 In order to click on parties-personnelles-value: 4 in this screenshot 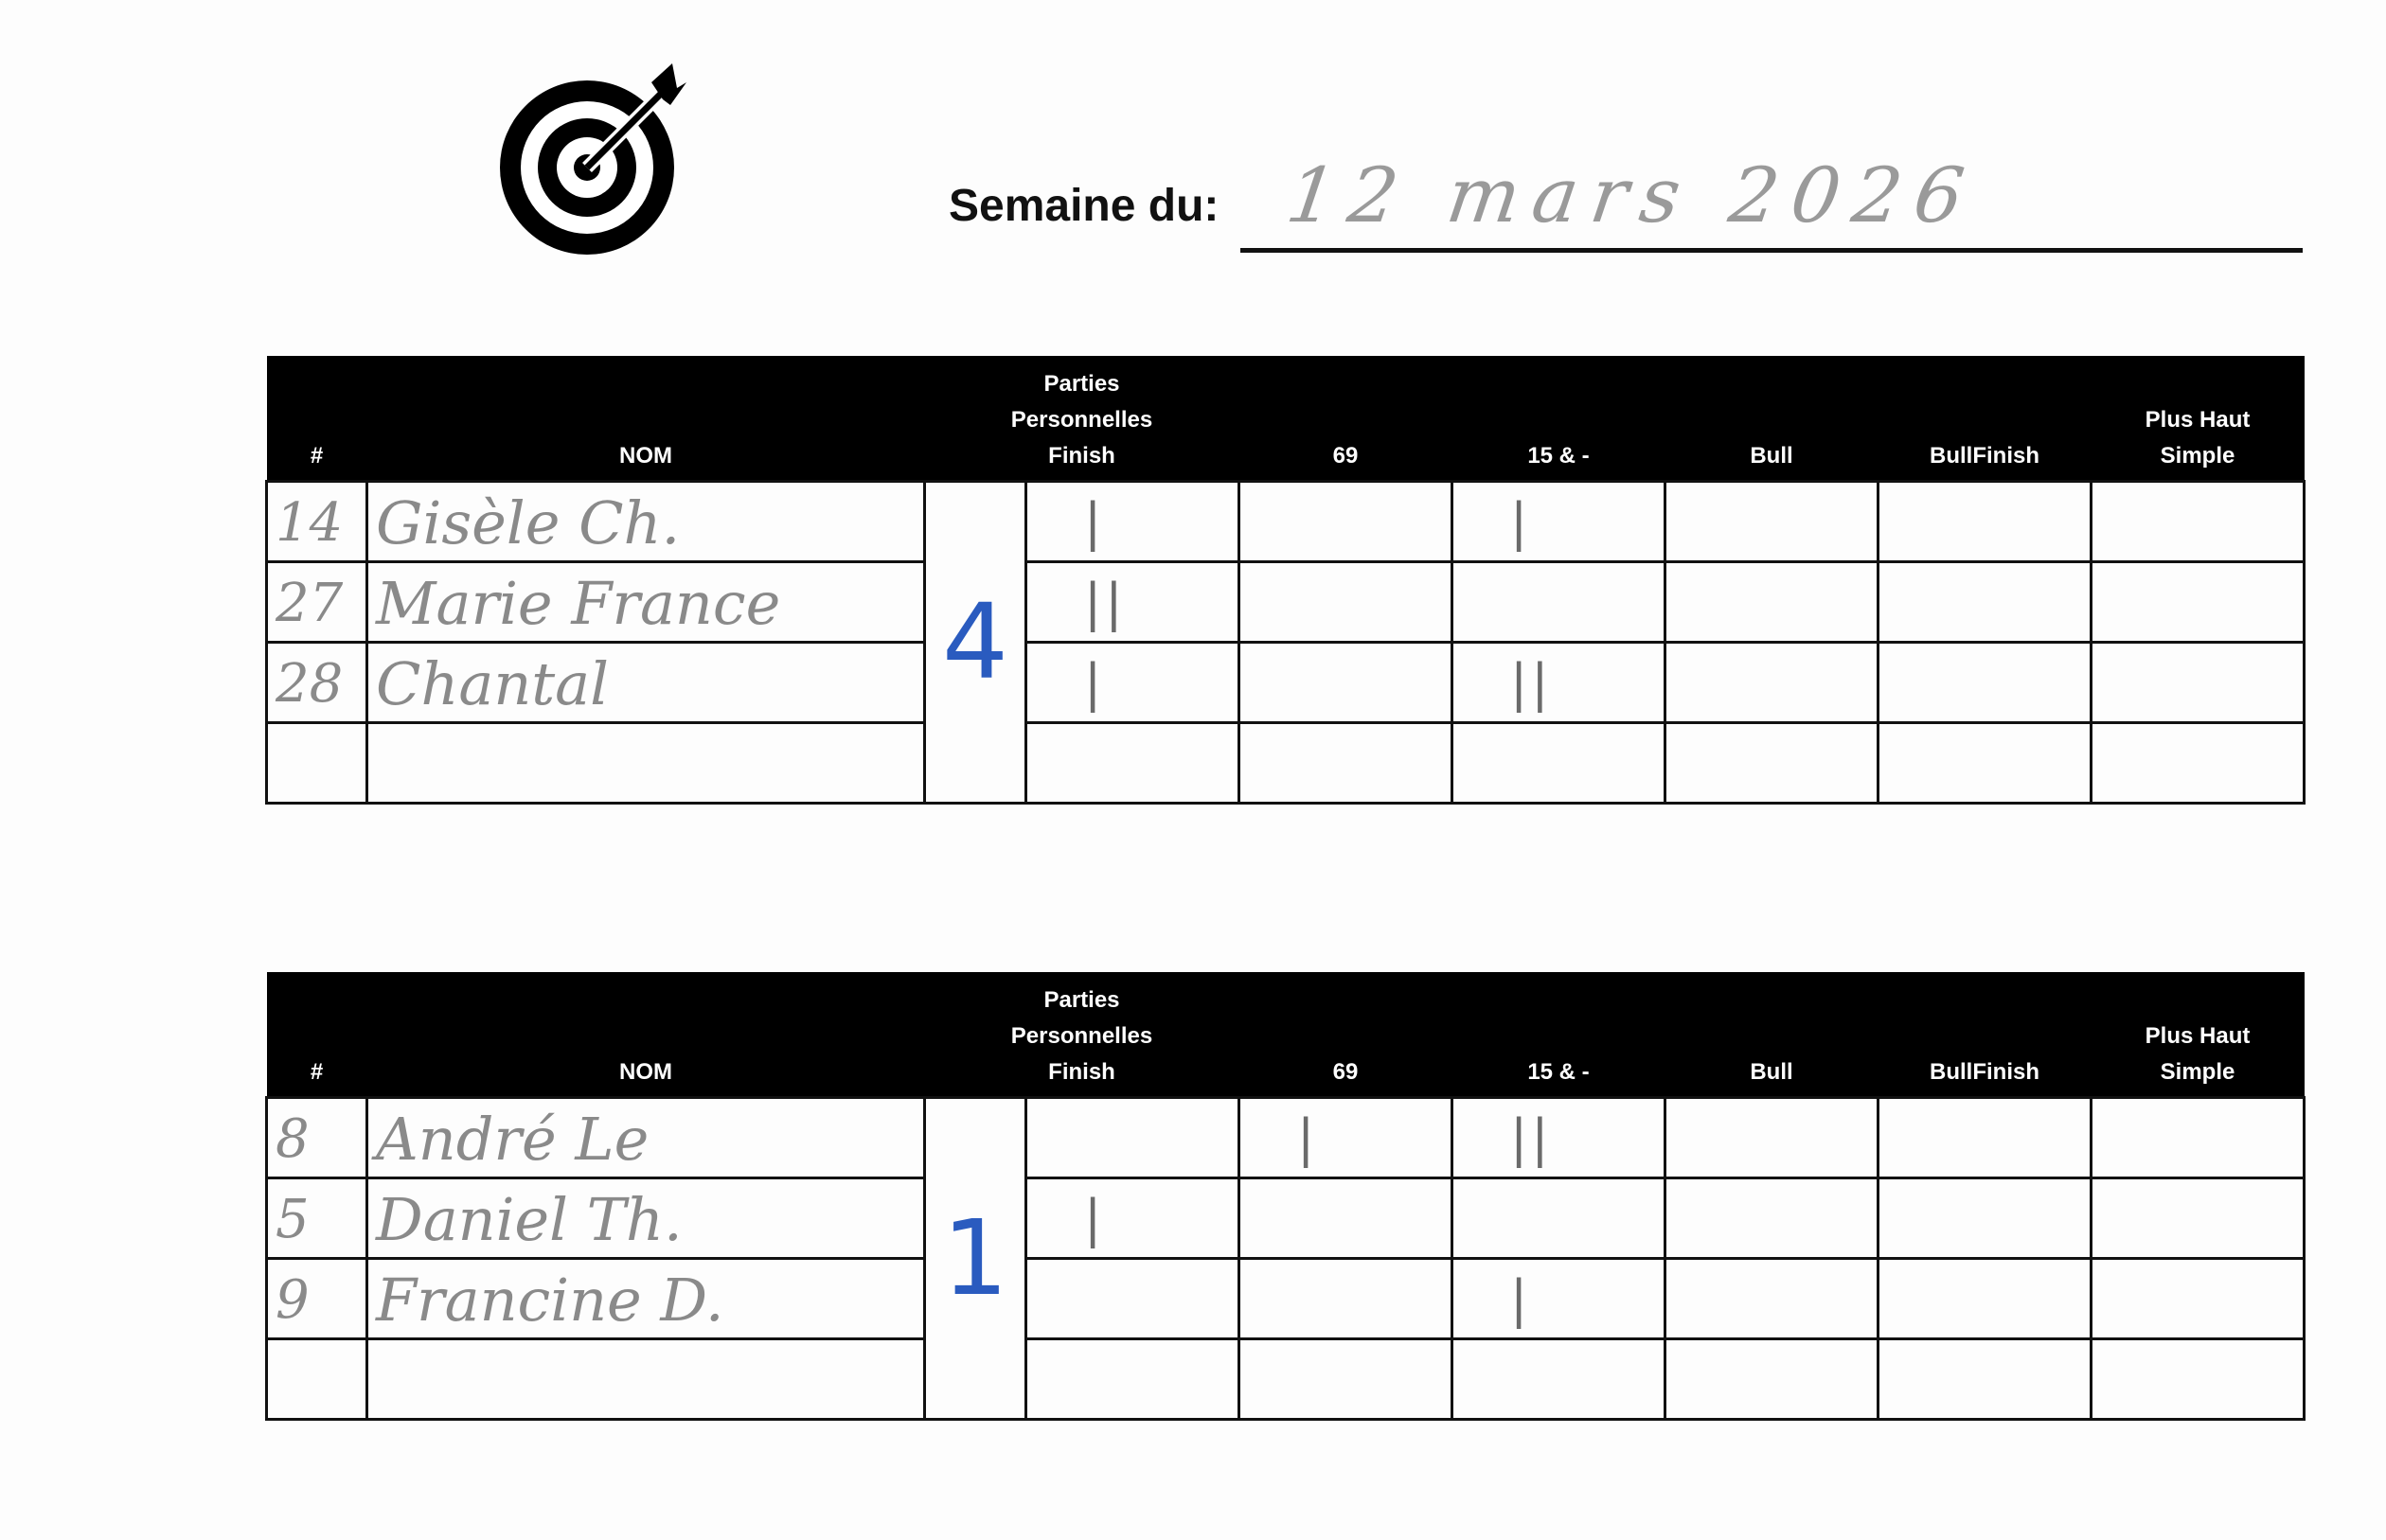, I will do `click(975, 642)`.